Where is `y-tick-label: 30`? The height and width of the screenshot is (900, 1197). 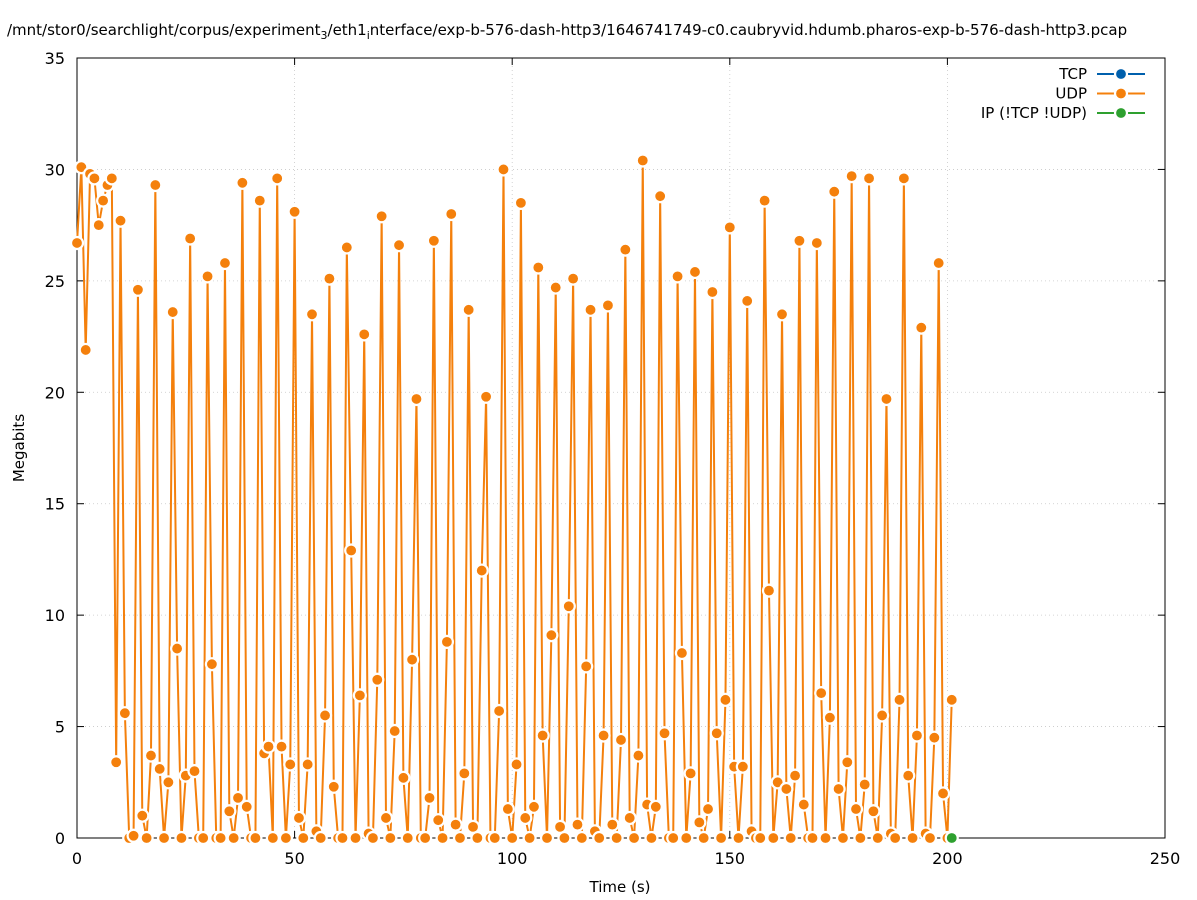 y-tick-label: 30 is located at coordinates (55, 169).